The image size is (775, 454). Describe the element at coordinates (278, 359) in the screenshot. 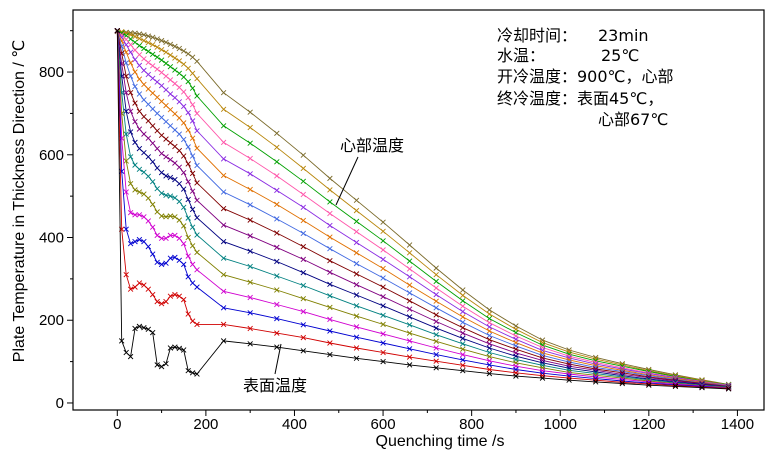

I see `surface-temp-pointer` at that location.